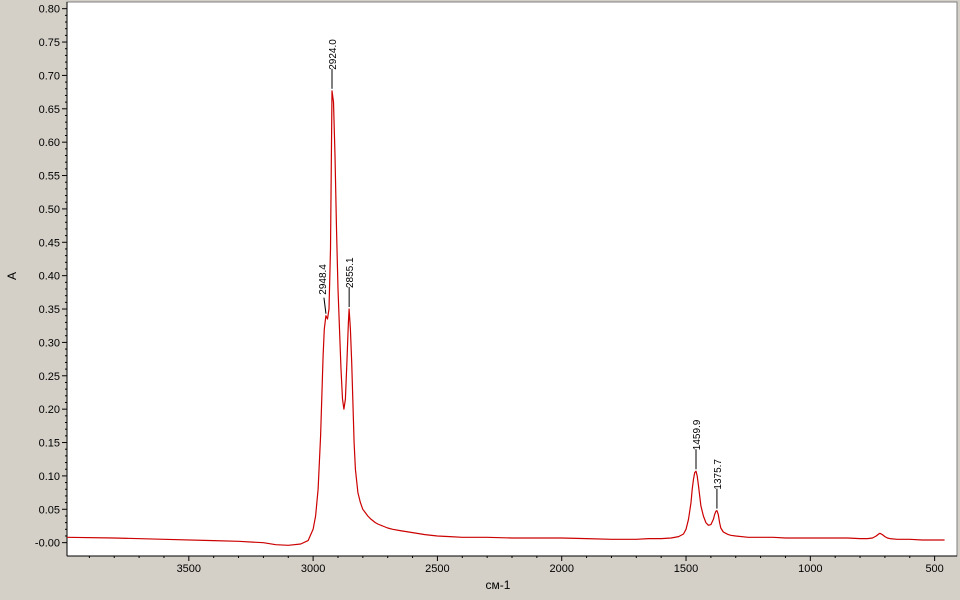  What do you see at coordinates (498, 585) in the screenshot?
I see `x-axis-title: см-1` at bounding box center [498, 585].